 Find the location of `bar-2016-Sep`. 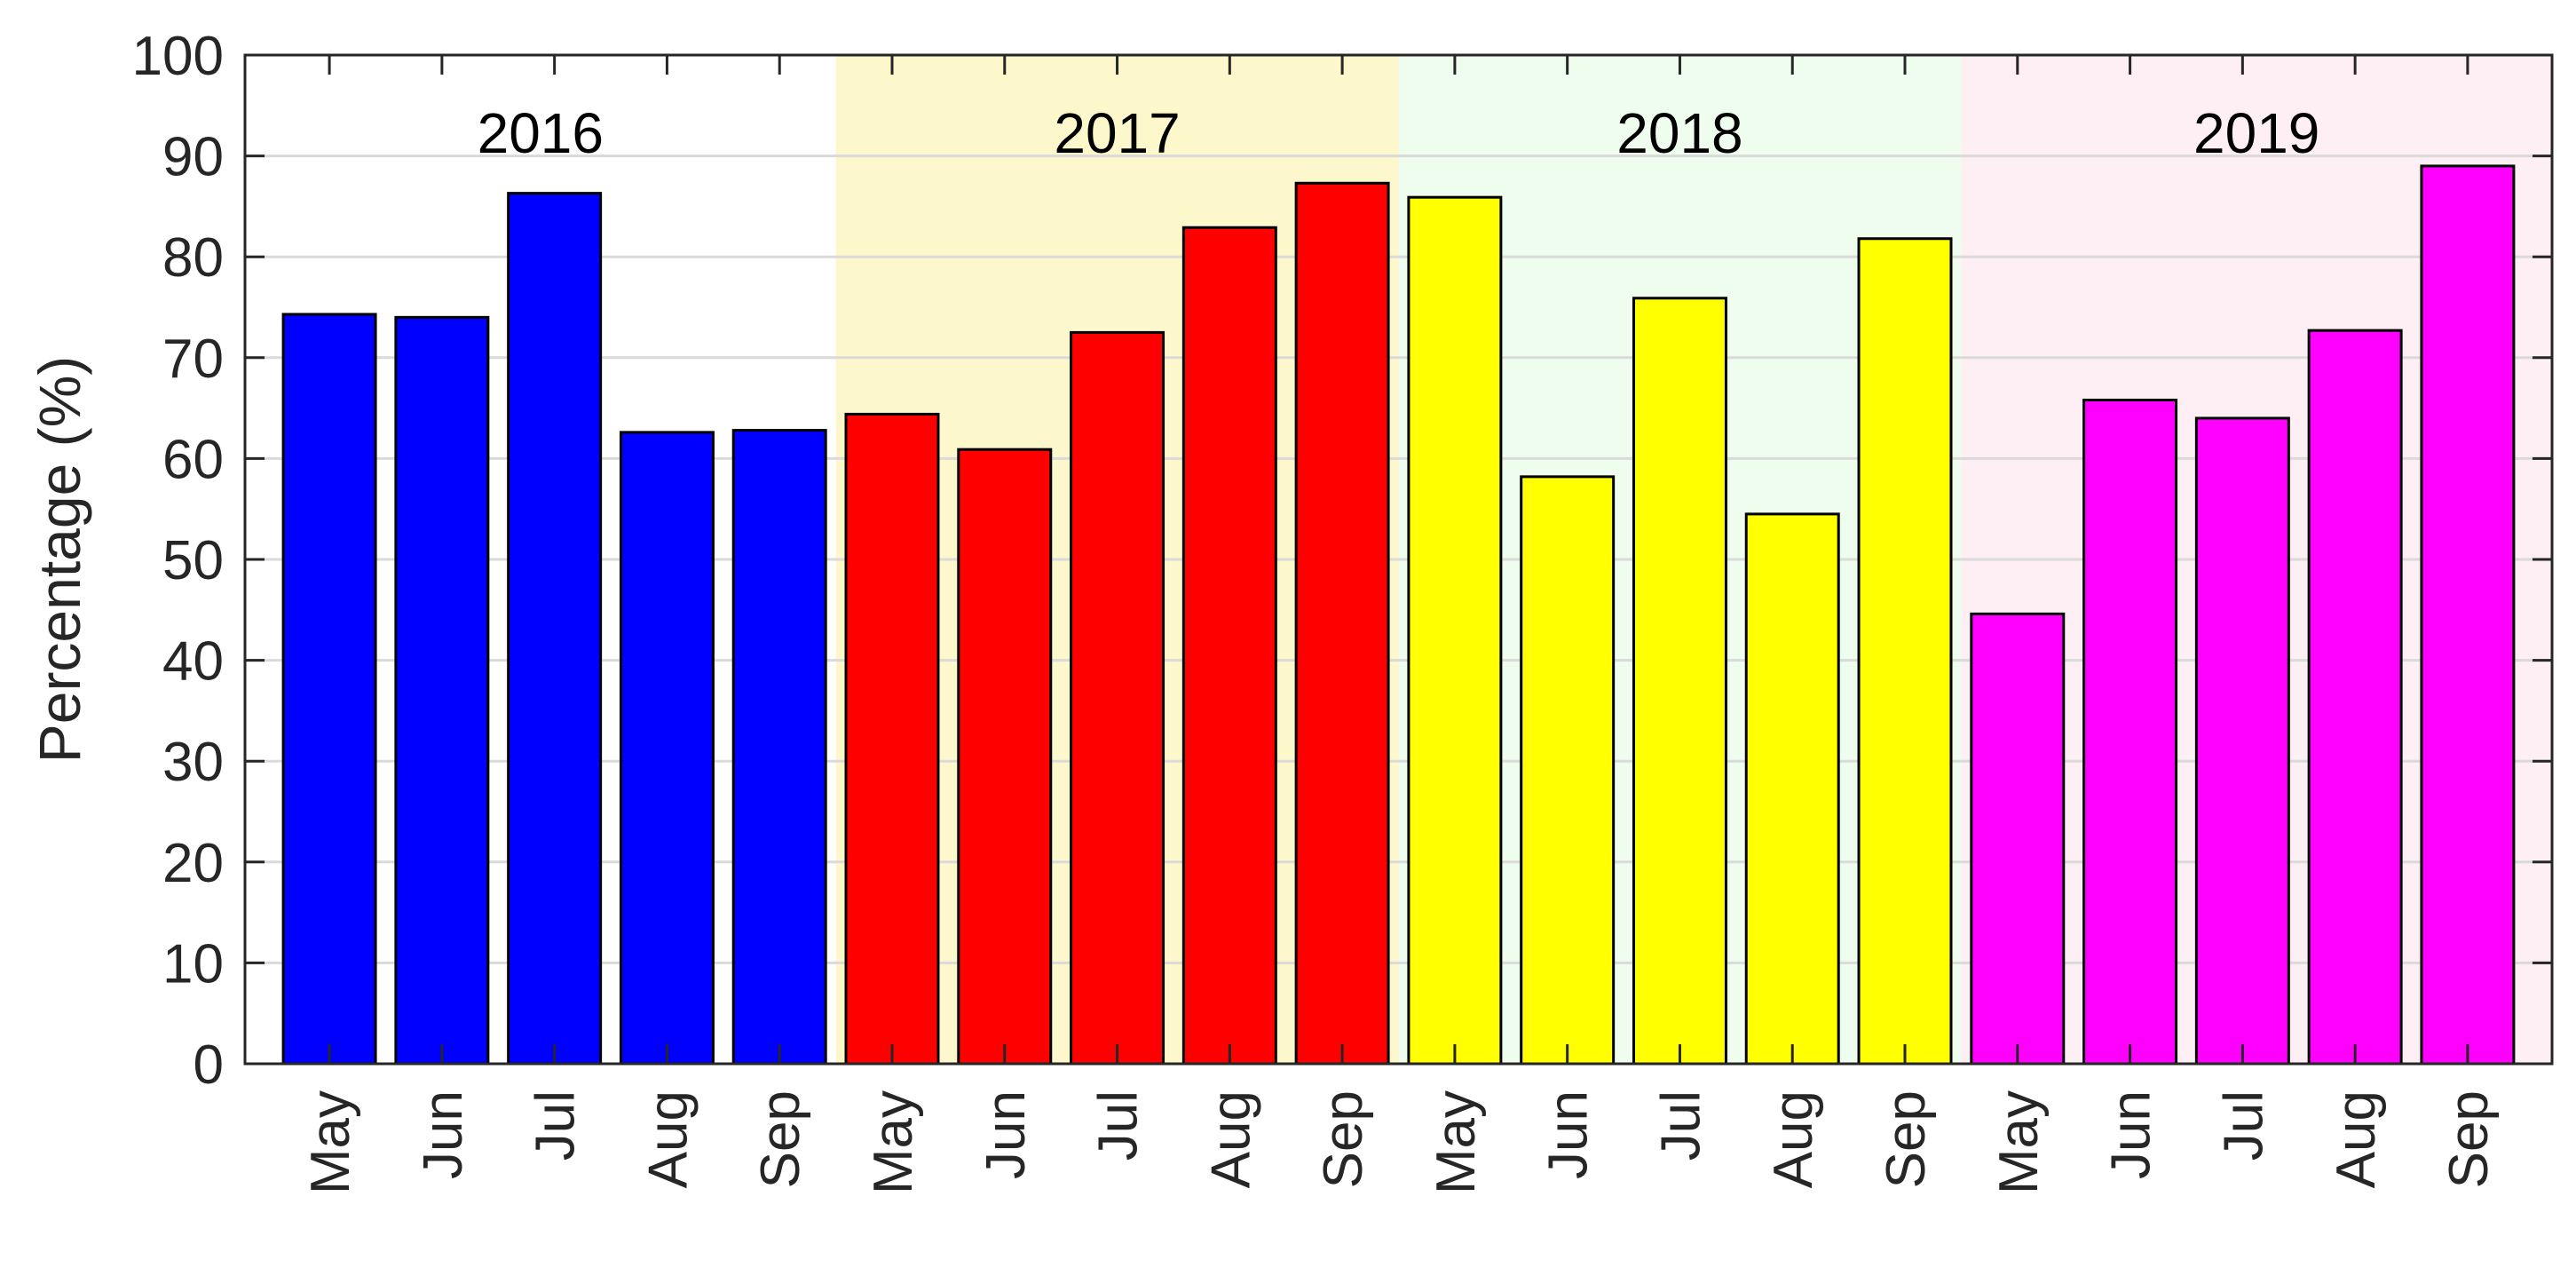

bar-2016-Sep is located at coordinates (779, 748).